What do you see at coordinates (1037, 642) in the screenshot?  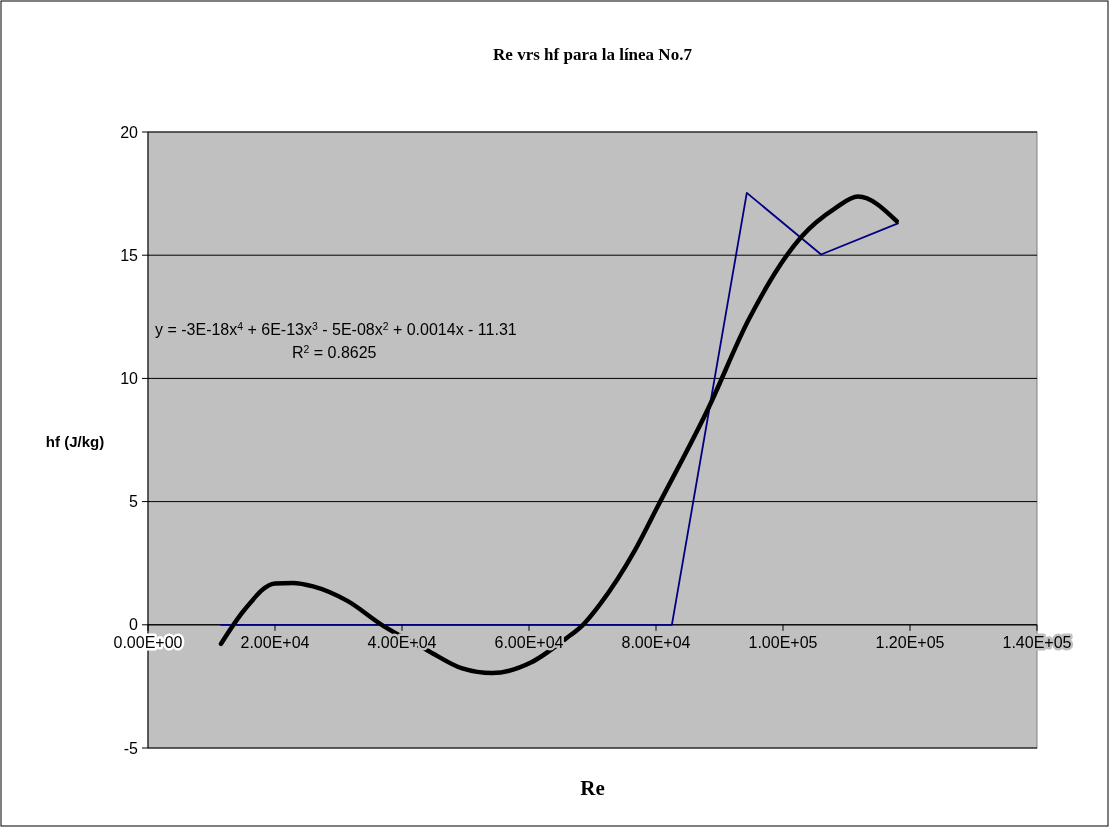 I see `x-tick-label: 1.40E+05` at bounding box center [1037, 642].